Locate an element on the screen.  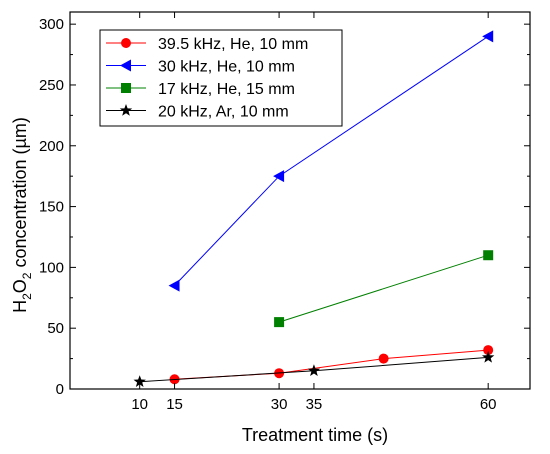
x-tick-label: 15 is located at coordinates (174, 404).